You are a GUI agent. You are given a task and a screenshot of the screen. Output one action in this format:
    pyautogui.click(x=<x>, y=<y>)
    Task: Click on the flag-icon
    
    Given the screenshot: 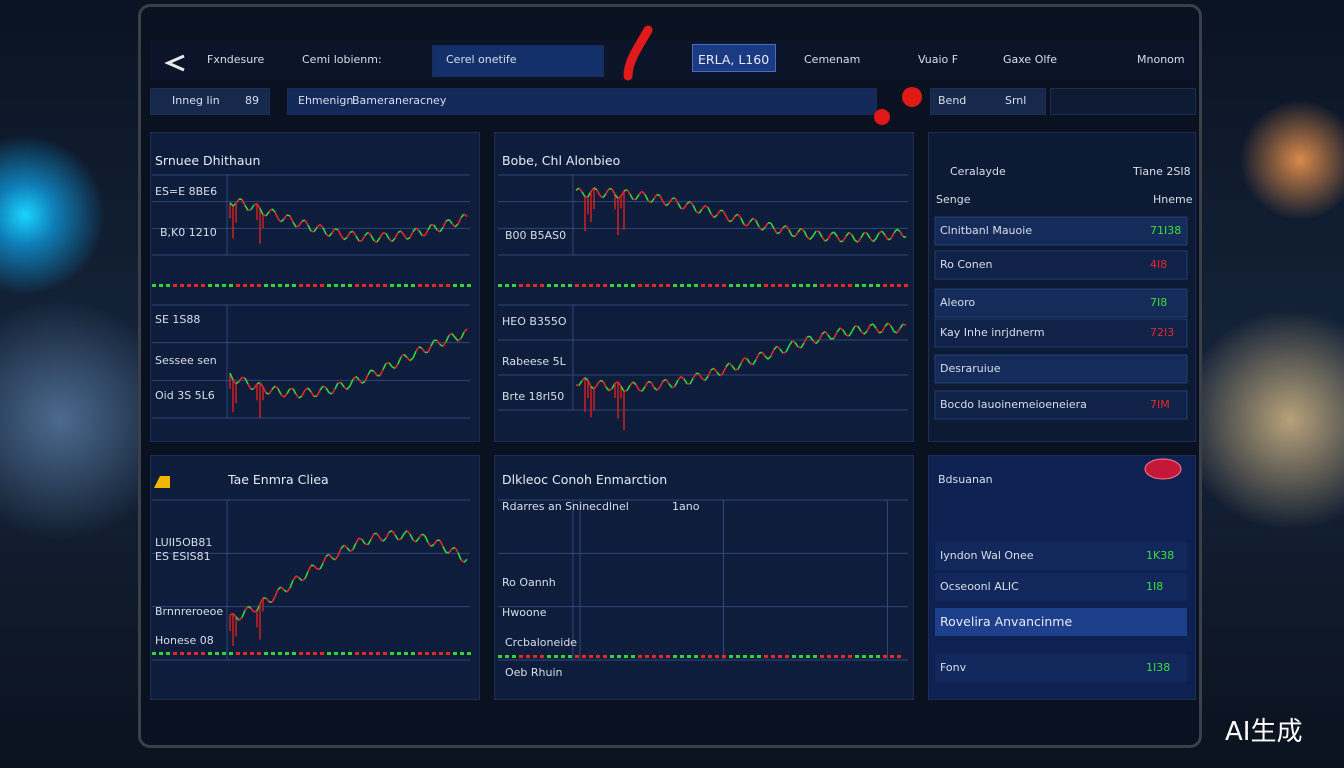 What is the action you would take?
    pyautogui.click(x=162, y=482)
    